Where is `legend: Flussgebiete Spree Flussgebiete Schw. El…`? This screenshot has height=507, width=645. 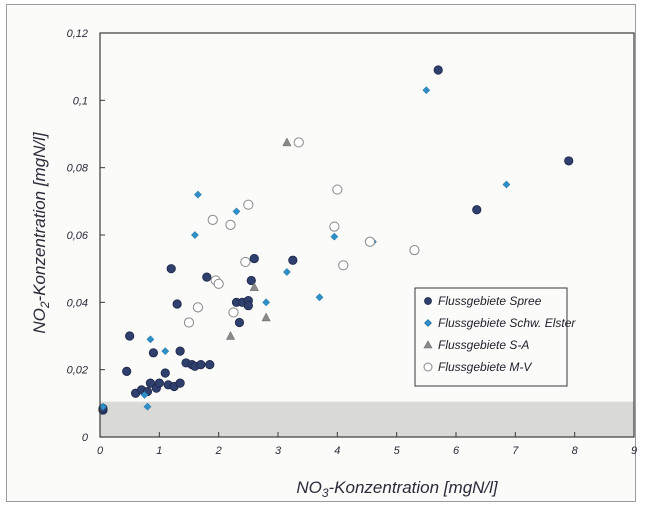
legend: Flussgebiete Spree Flussgebiete Schw. El… is located at coordinates (495, 337).